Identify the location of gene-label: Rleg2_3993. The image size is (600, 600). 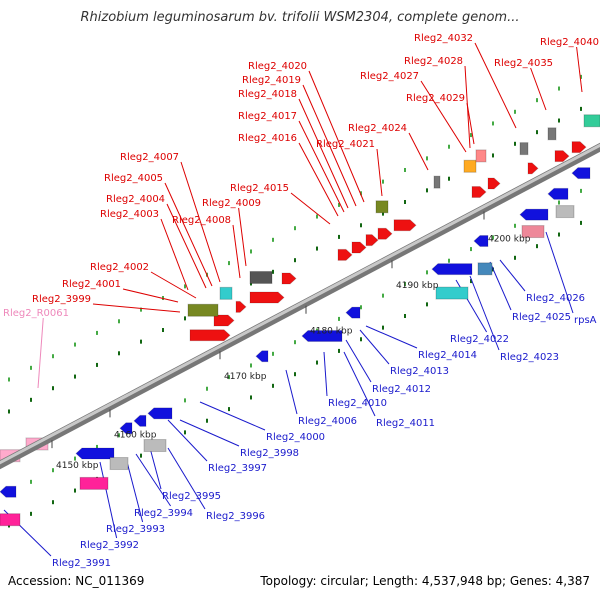
(135, 529).